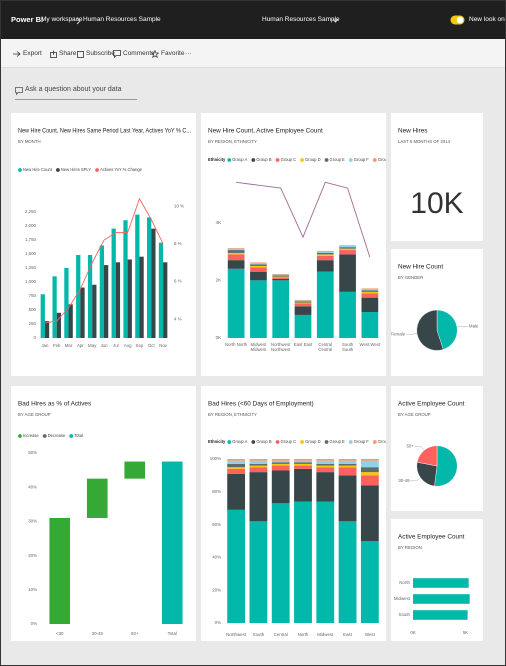  Describe the element at coordinates (34, 623) in the screenshot. I see `y-tick-label: 0%` at that location.